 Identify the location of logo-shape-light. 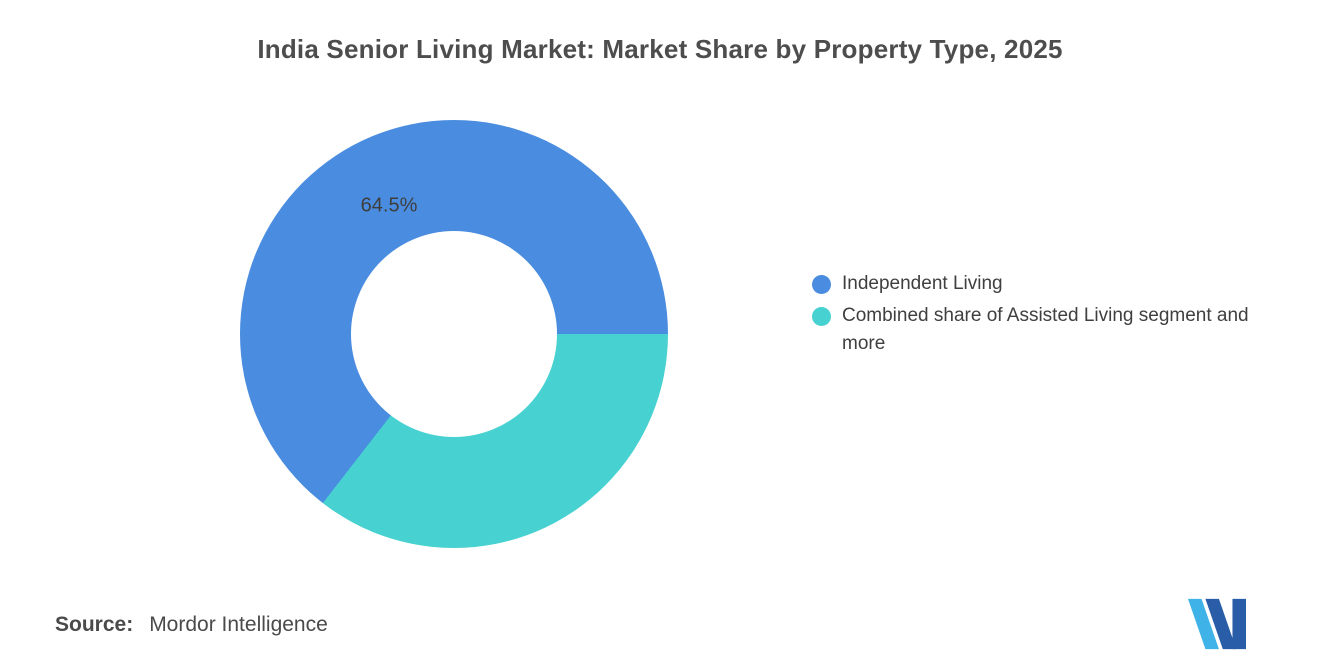
(1203, 624).